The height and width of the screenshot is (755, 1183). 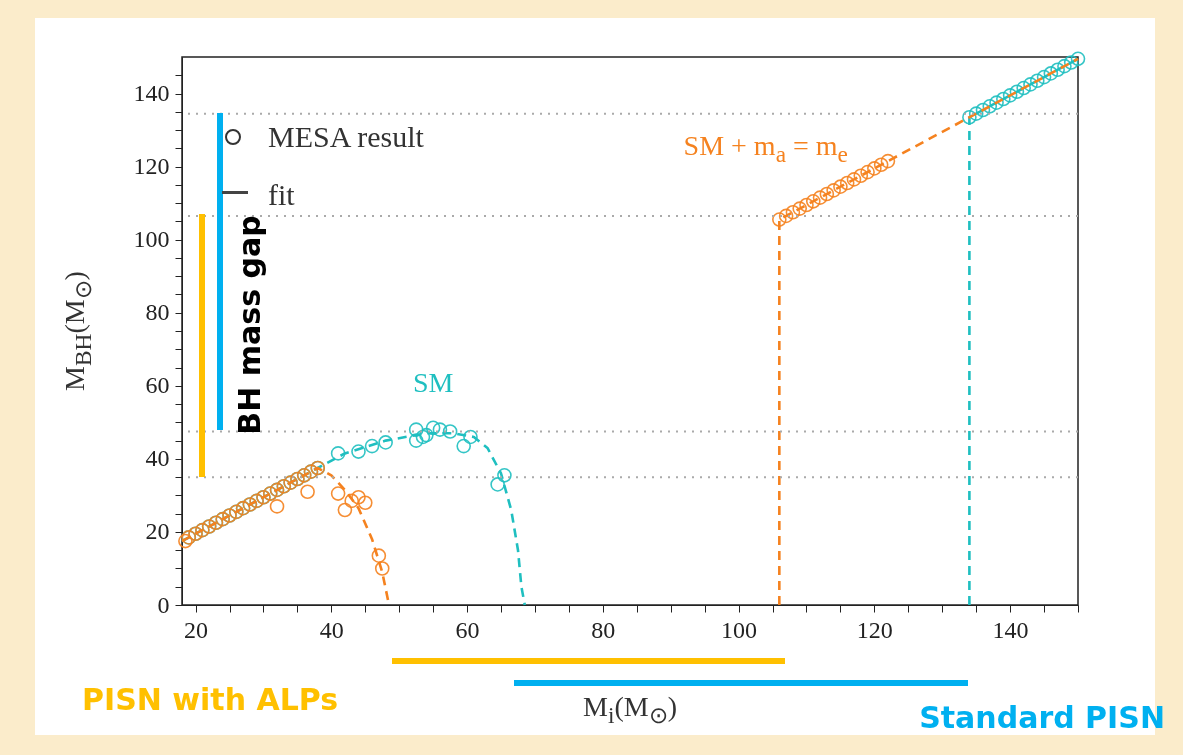 I want to click on x-tick-label: 60, so click(x=467, y=629).